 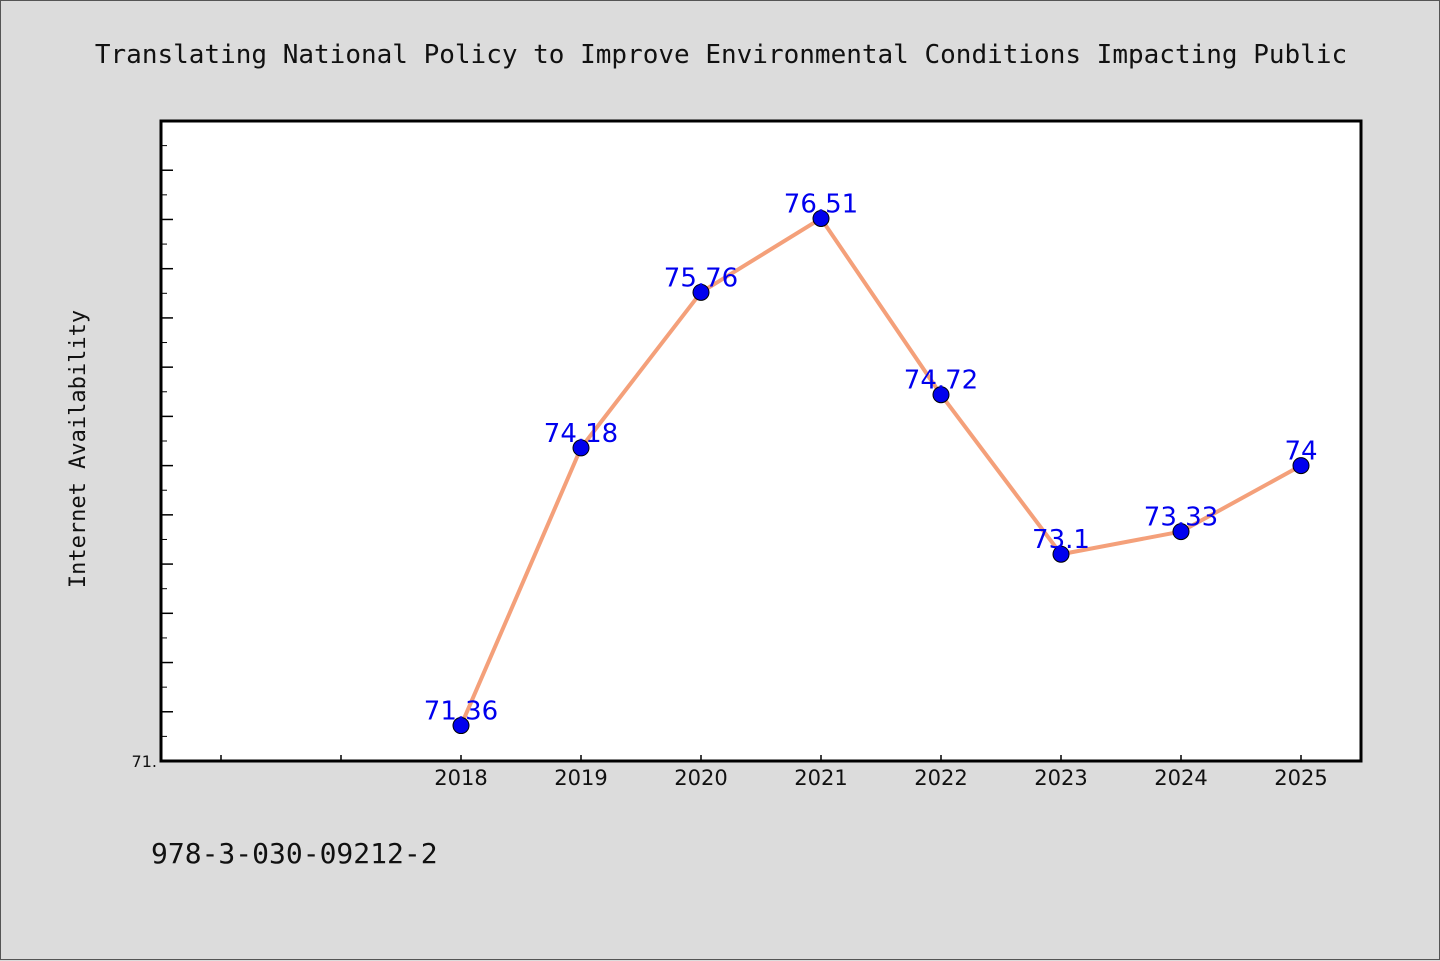 What do you see at coordinates (1300, 778) in the screenshot?
I see `x-tick-label: 2025` at bounding box center [1300, 778].